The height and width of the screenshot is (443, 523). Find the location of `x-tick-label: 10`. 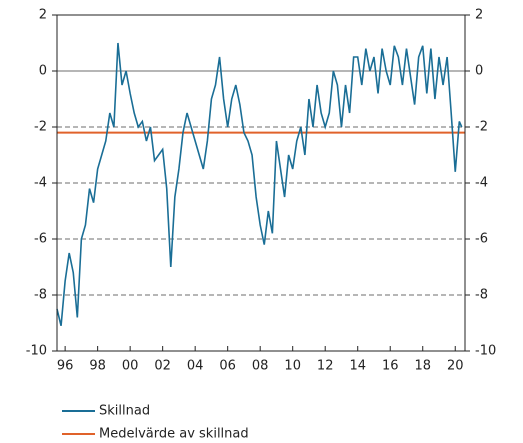

x-tick-label: 10 is located at coordinates (292, 366).